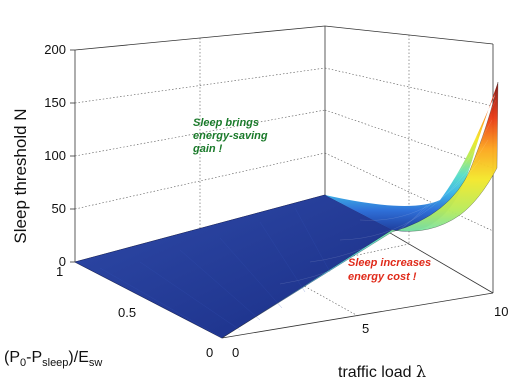 The height and width of the screenshot is (388, 509). I want to click on annotation-energy-saving: Sleep brings energy-saving gain !, so click(230, 136).